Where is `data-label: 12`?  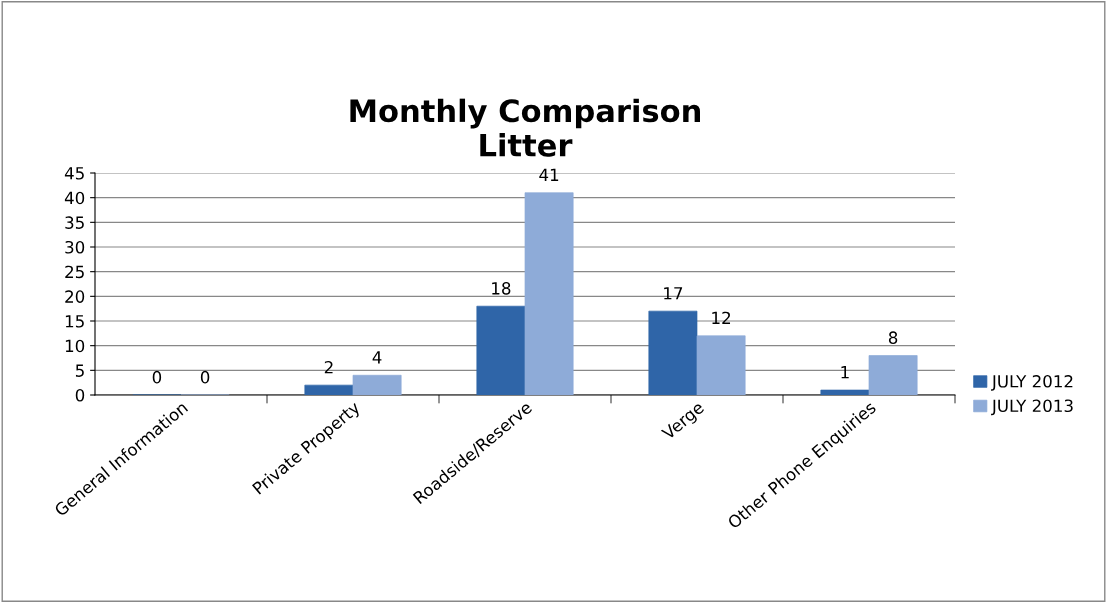 data-label: 12 is located at coordinates (721, 317).